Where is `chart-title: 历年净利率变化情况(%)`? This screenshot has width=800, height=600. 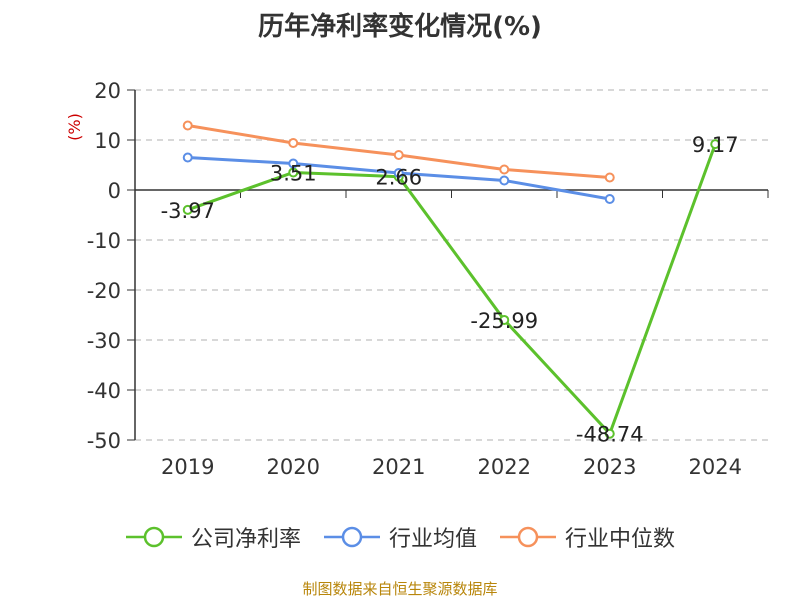 chart-title: 历年净利率变化情况(%) is located at coordinates (400, 27).